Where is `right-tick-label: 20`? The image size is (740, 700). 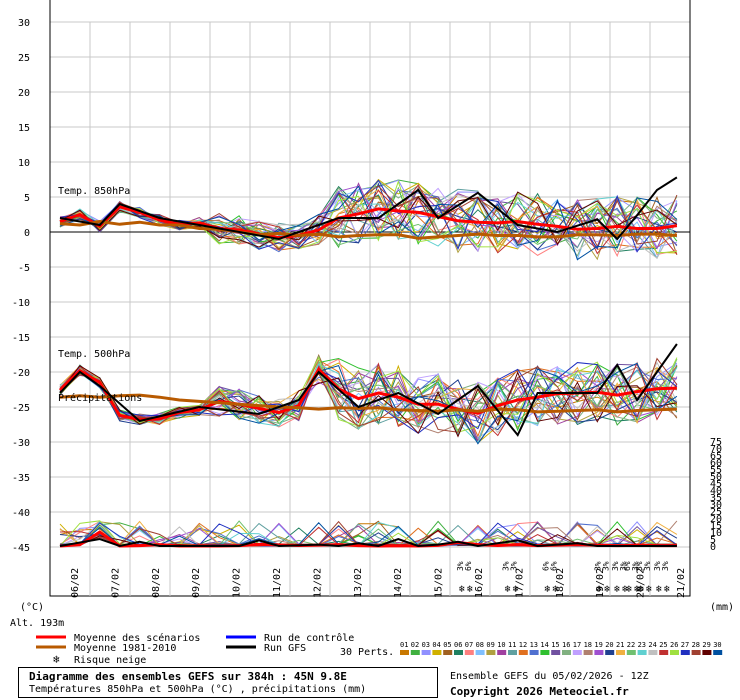 right-tick-label: 20 is located at coordinates (716, 519).